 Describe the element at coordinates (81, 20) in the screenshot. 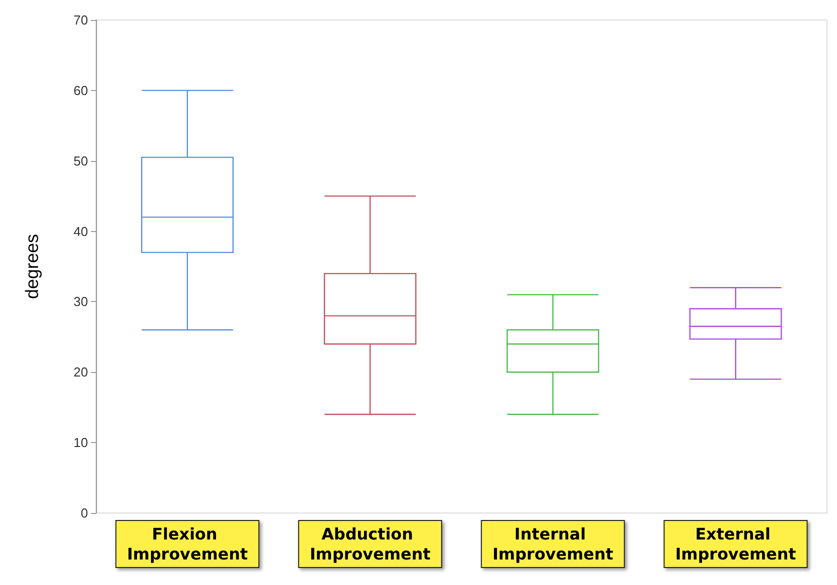

I see `y-tick-label: 70` at that location.